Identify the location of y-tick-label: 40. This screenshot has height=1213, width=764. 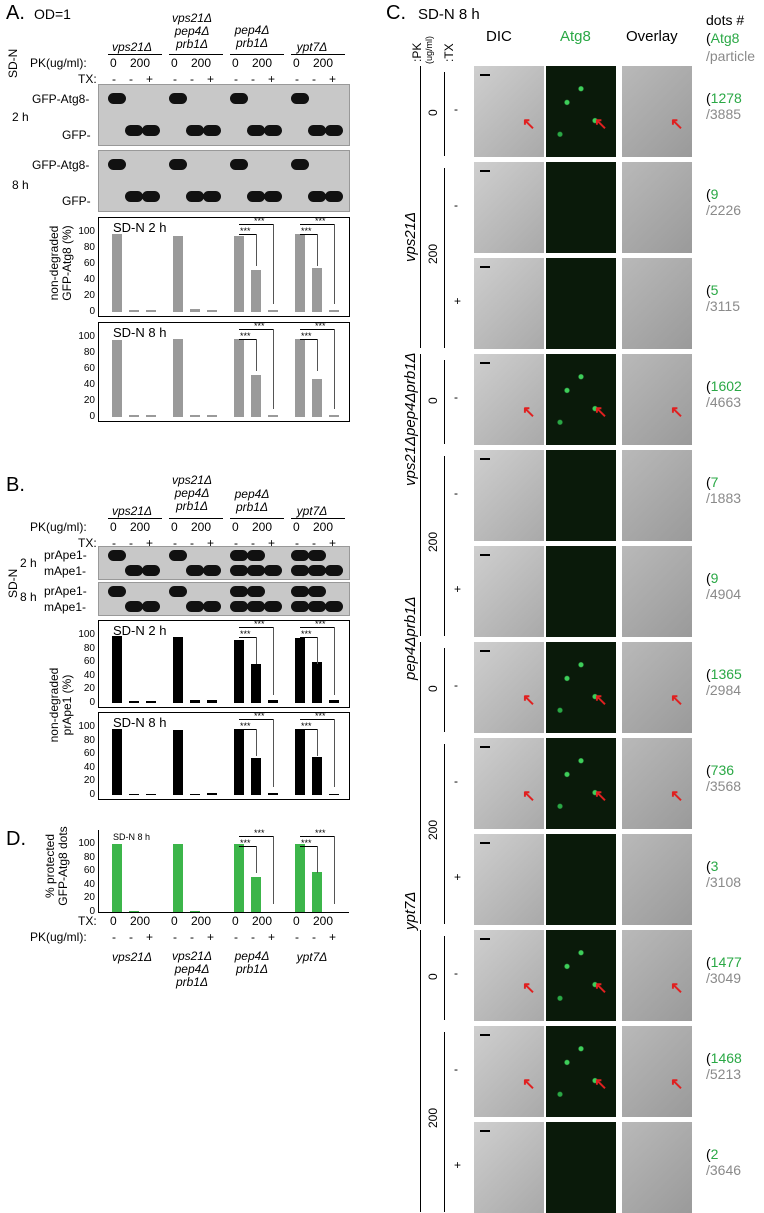
(89, 384).